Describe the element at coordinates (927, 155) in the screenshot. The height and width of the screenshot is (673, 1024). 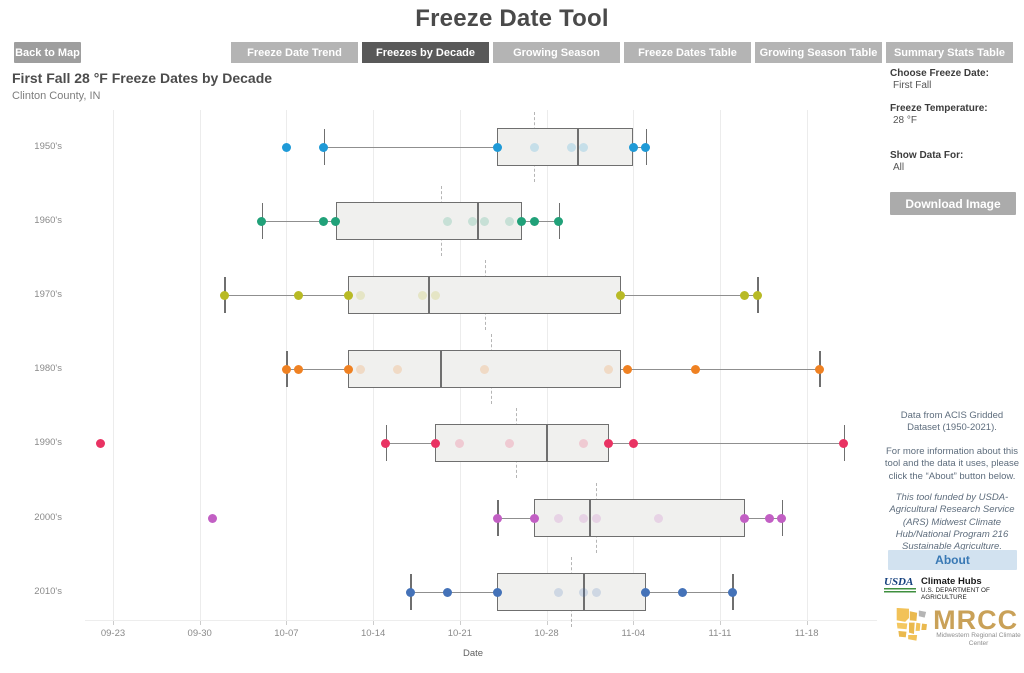
I see `show-data-for-label: Show Data For:` at that location.